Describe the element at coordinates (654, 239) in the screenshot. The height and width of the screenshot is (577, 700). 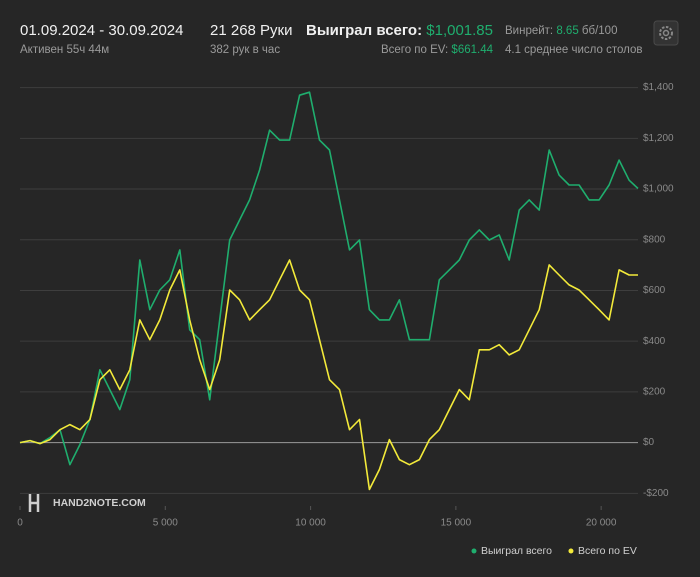
I see `y-tick-label: $800` at that location.